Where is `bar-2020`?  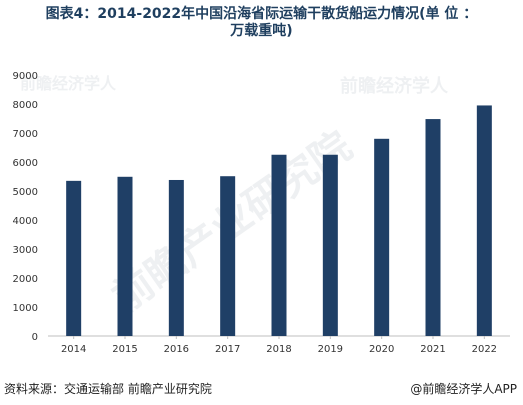
bar-2020 is located at coordinates (382, 237).